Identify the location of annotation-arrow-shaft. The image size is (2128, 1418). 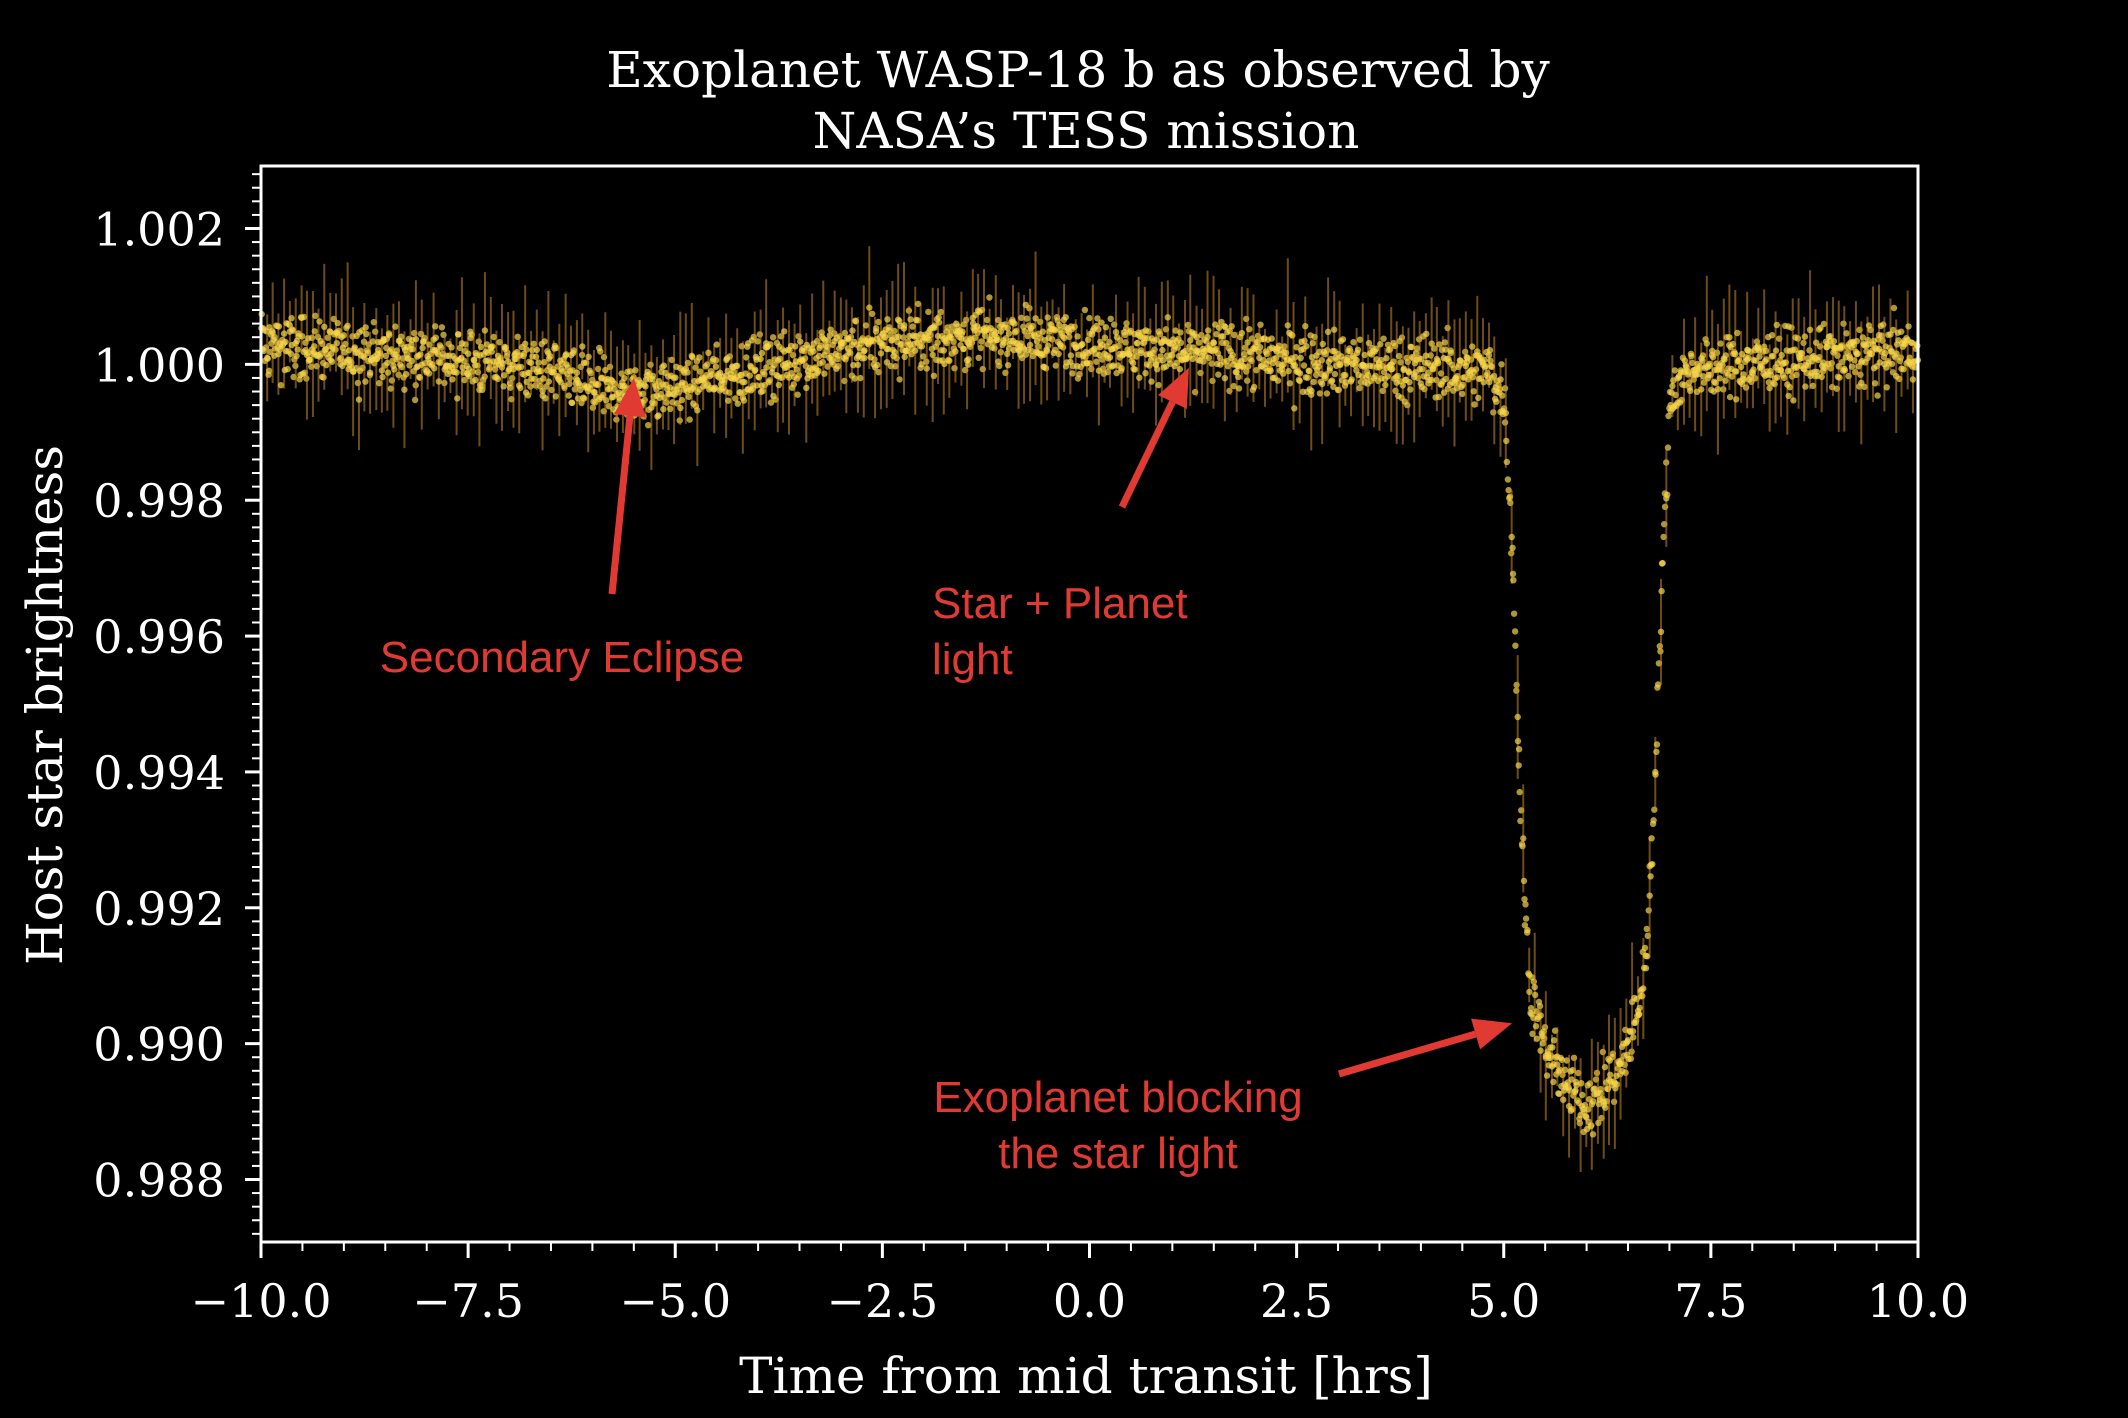
(1147, 454).